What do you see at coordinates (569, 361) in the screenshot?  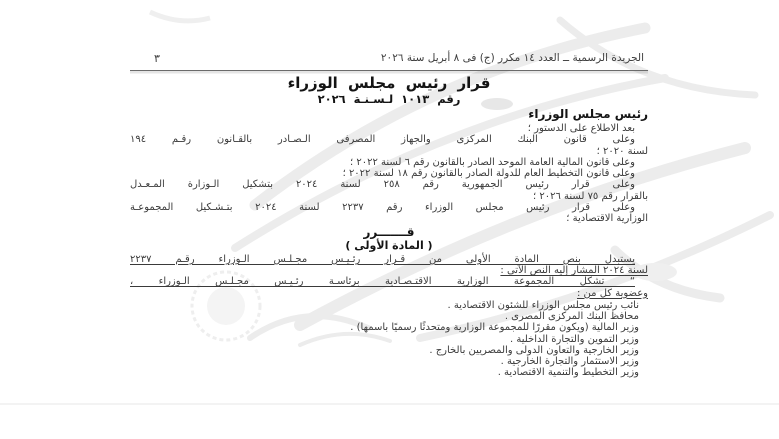 I see `member-item: وزير الاستثمار والتجارة الخارجية .` at bounding box center [569, 361].